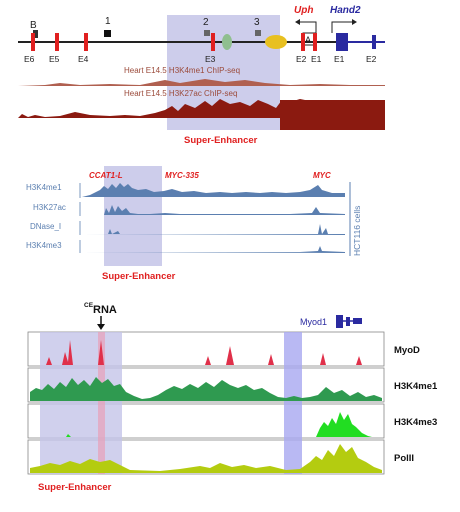 The height and width of the screenshot is (512, 460). I want to click on cerna-label-main: RNA, so click(105, 310).